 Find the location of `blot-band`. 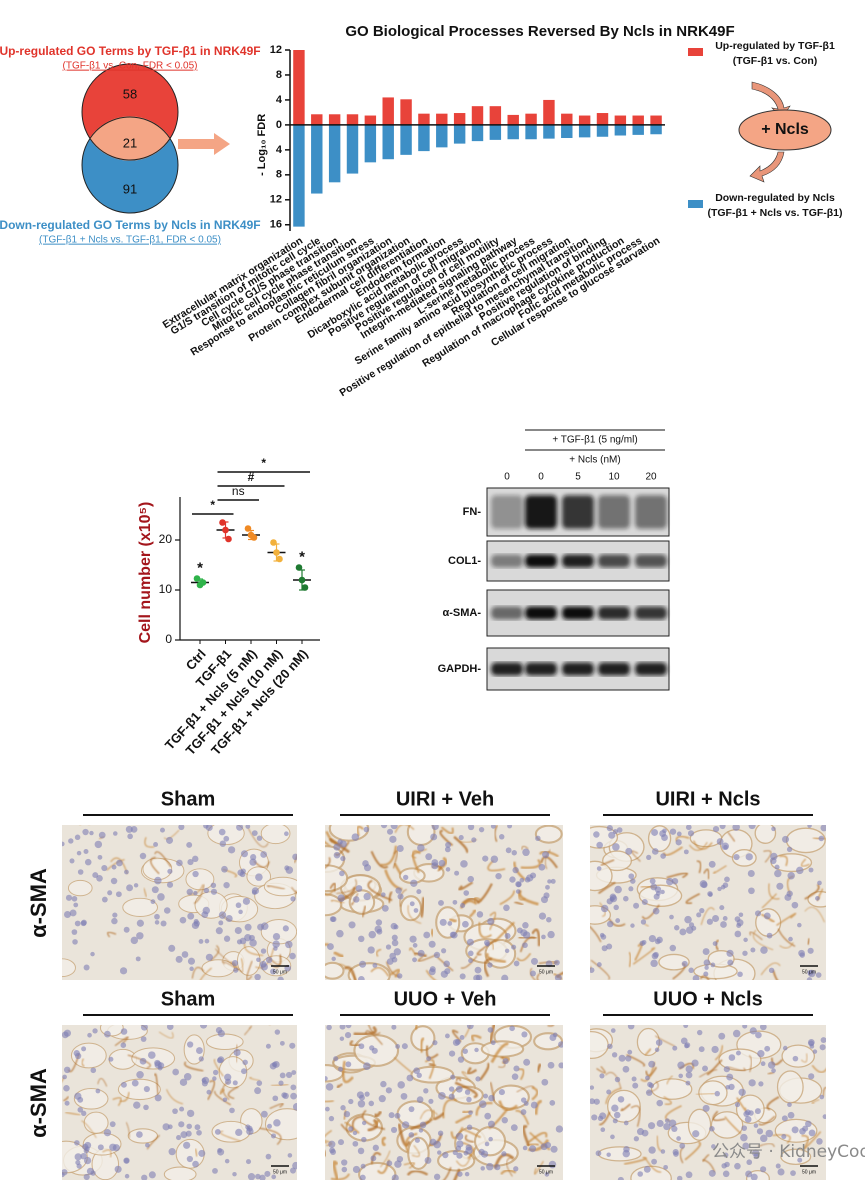

blot-band is located at coordinates (541, 669).